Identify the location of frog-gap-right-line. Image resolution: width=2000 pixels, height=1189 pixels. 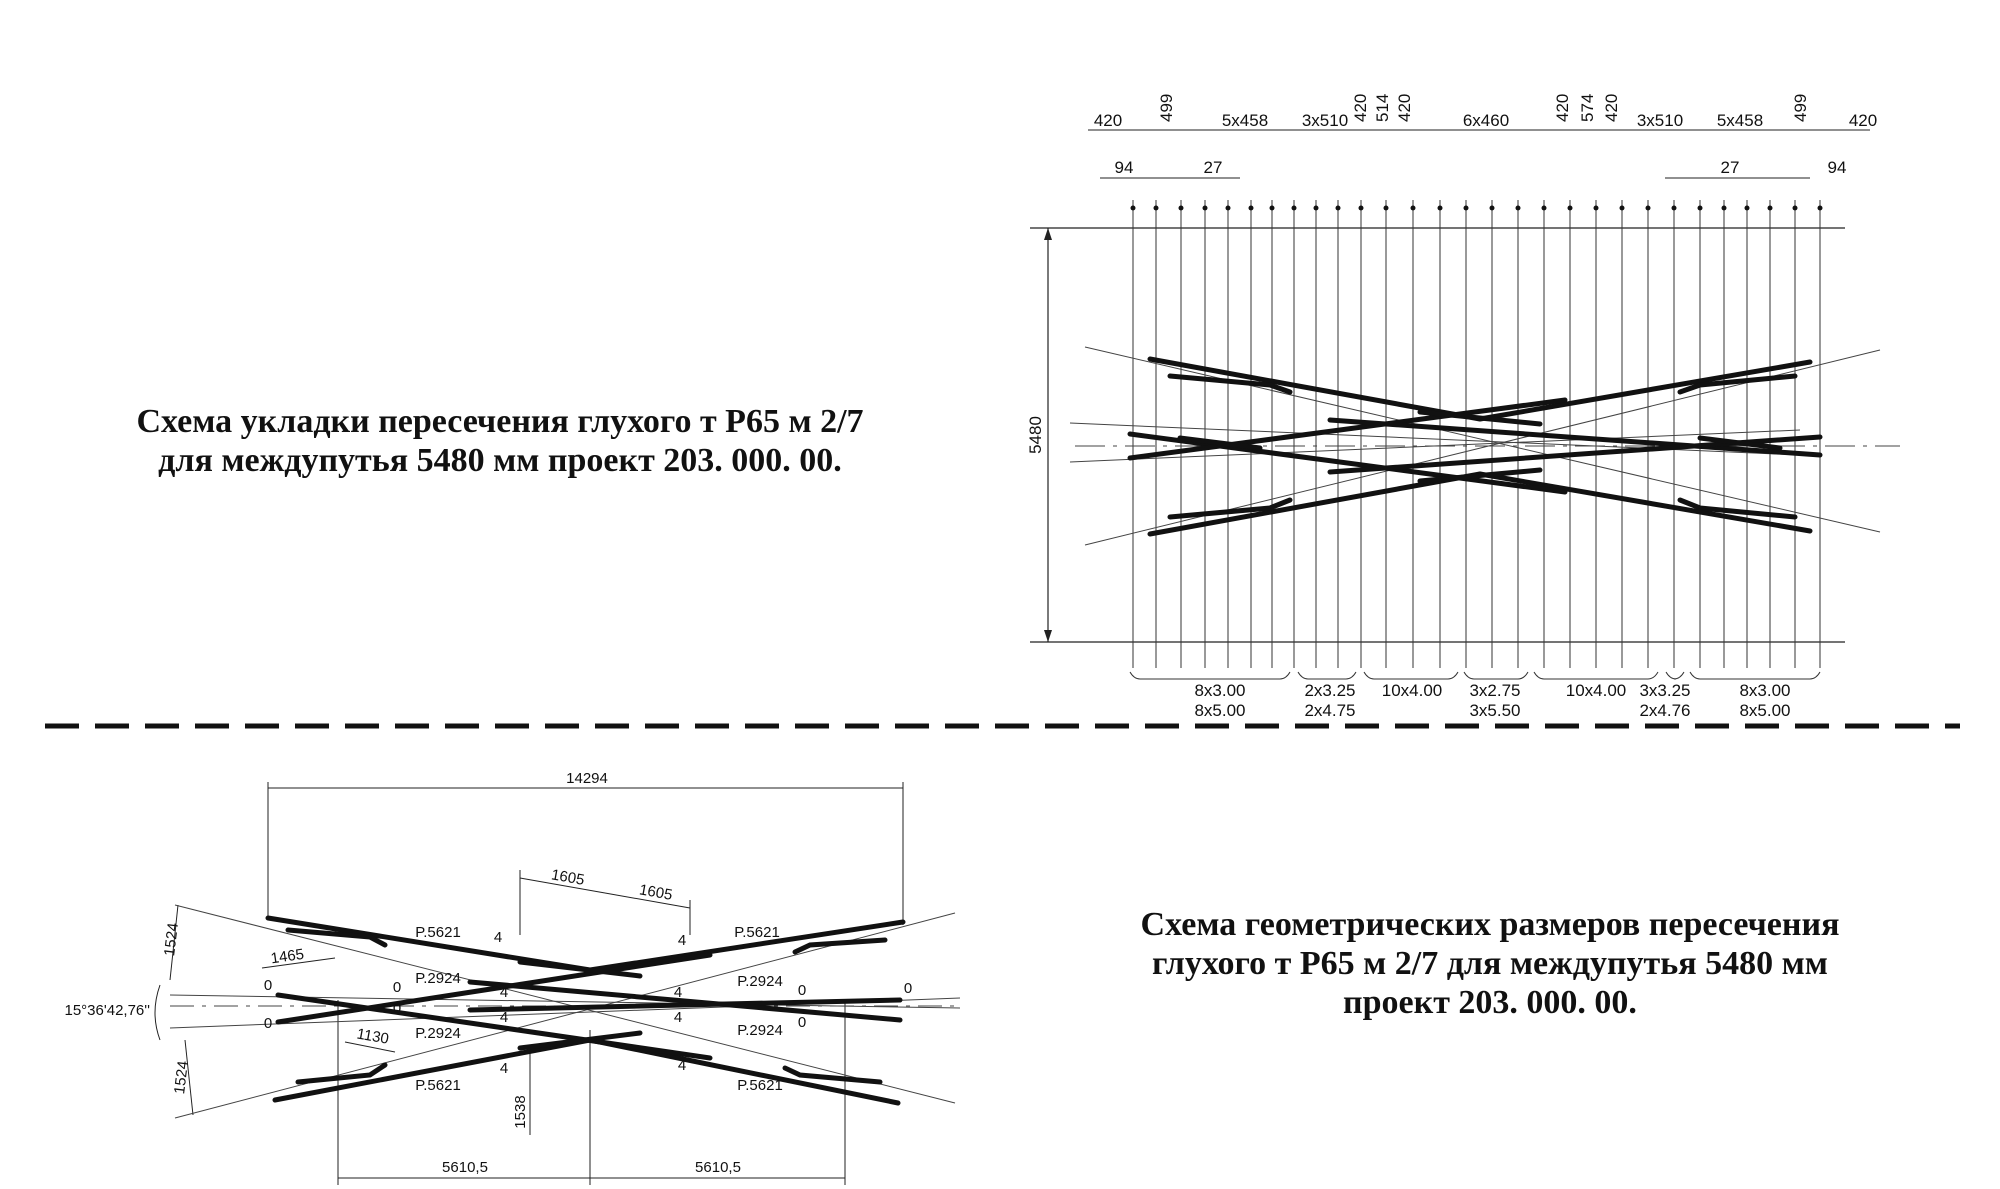
(647, 900).